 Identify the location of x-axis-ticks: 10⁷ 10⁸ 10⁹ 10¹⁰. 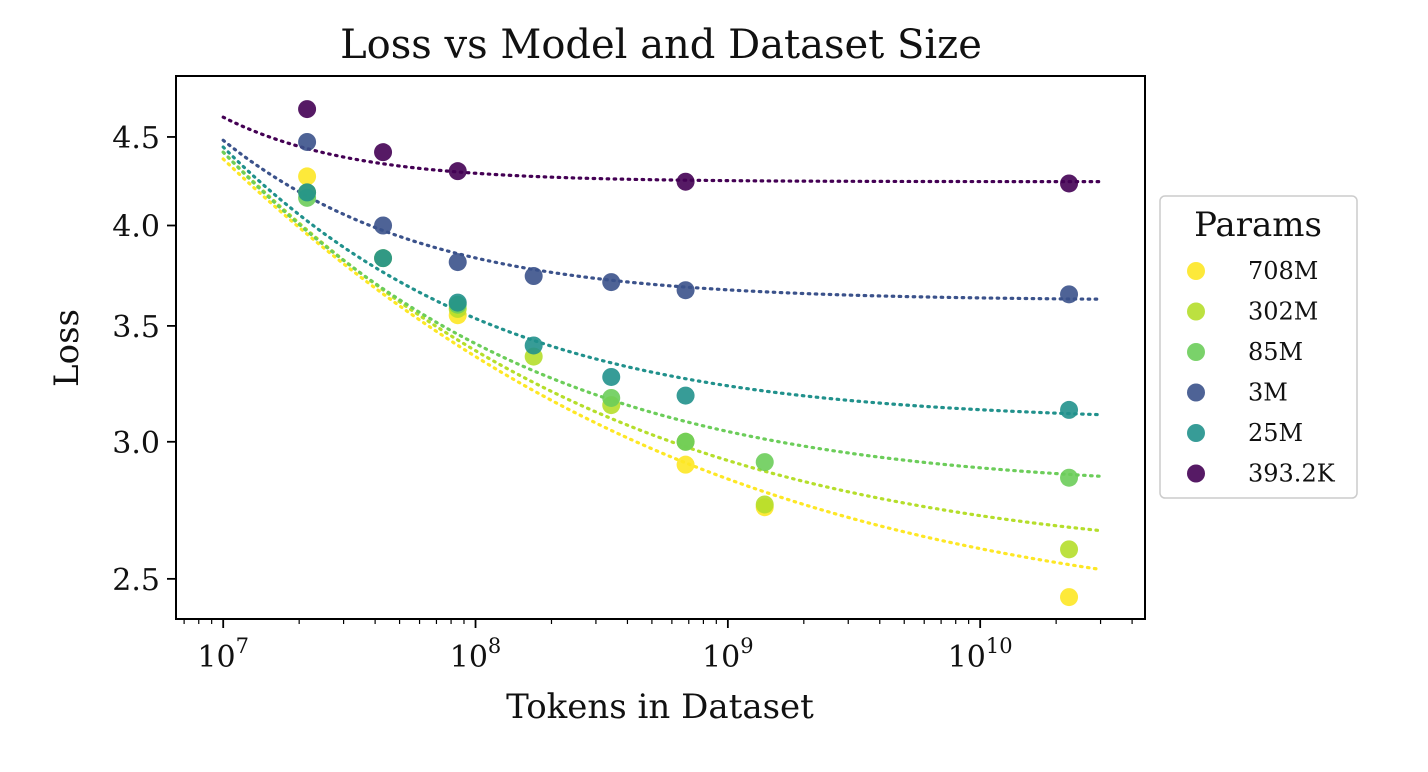
(658, 647).